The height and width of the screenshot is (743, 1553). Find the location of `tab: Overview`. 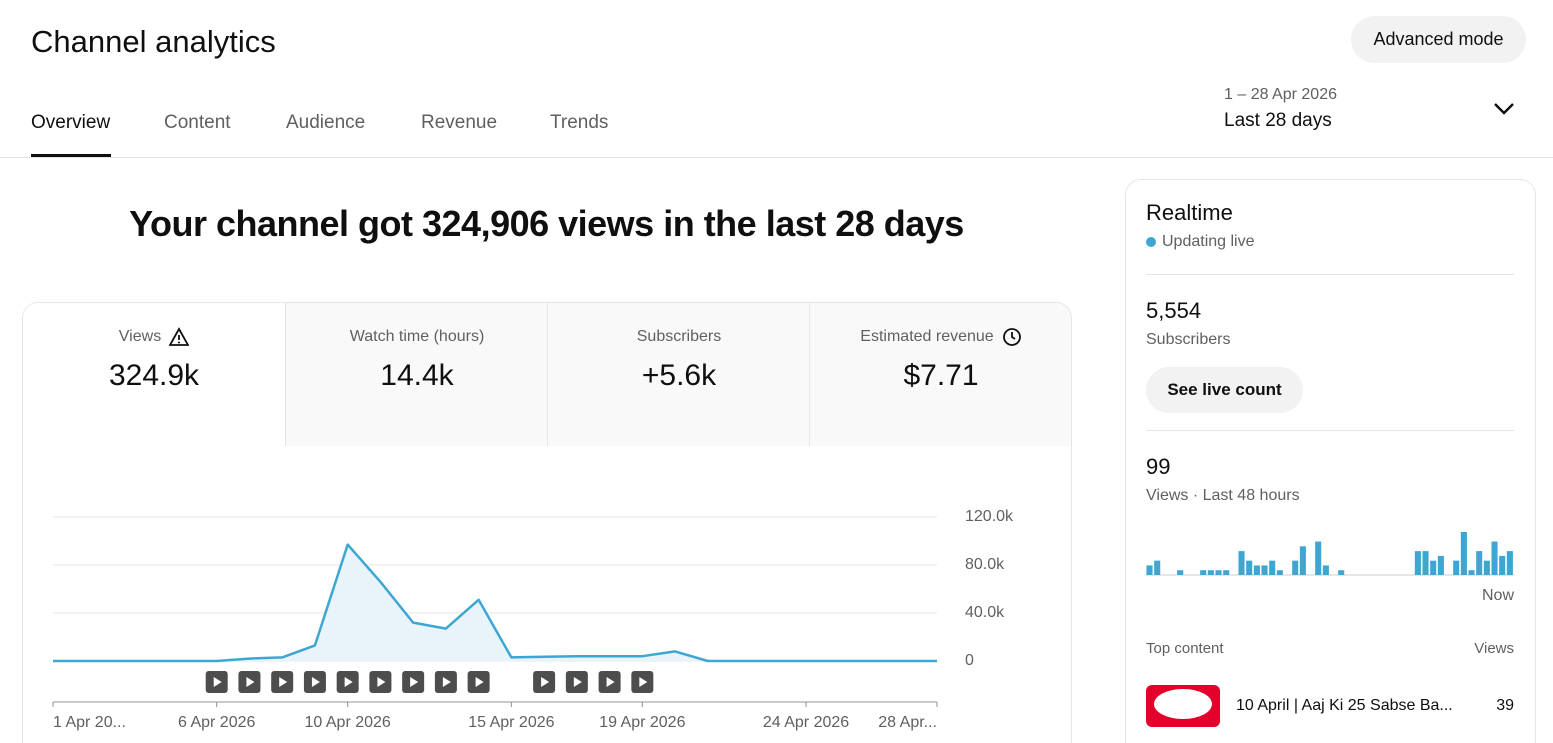

tab: Overview is located at coordinates (71, 122).